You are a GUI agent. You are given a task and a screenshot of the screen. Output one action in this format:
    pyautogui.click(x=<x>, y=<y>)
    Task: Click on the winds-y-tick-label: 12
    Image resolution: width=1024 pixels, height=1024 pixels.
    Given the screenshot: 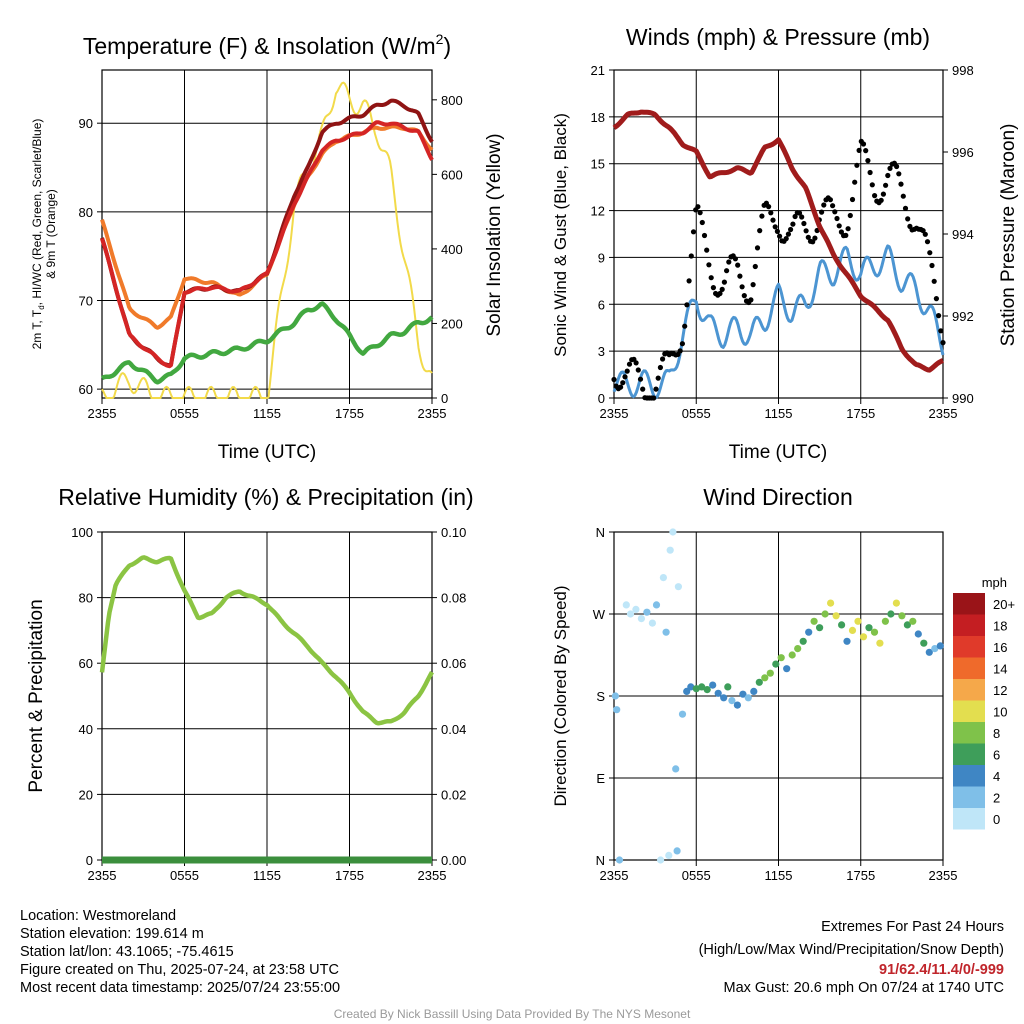 What is the action you would take?
    pyautogui.click(x=598, y=211)
    